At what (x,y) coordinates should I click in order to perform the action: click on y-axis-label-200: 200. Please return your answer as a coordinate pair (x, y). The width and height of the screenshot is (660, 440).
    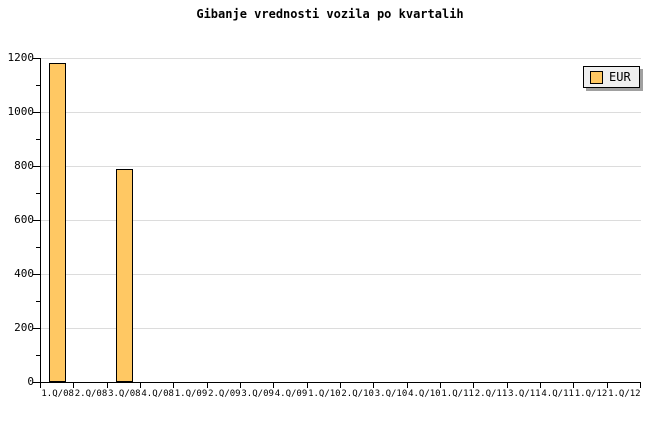
    Looking at the image, I should click on (24, 327).